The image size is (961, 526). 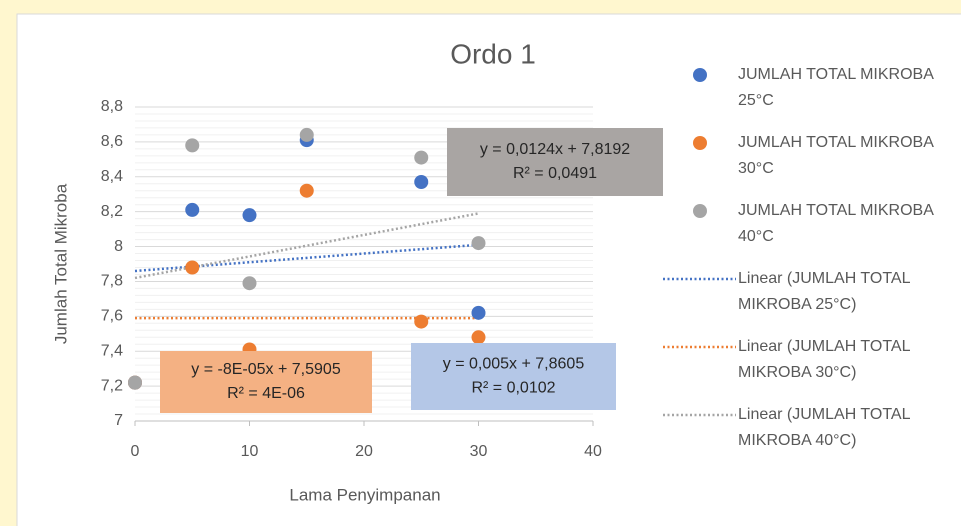 I want to click on x-tick-label: 40, so click(x=593, y=451).